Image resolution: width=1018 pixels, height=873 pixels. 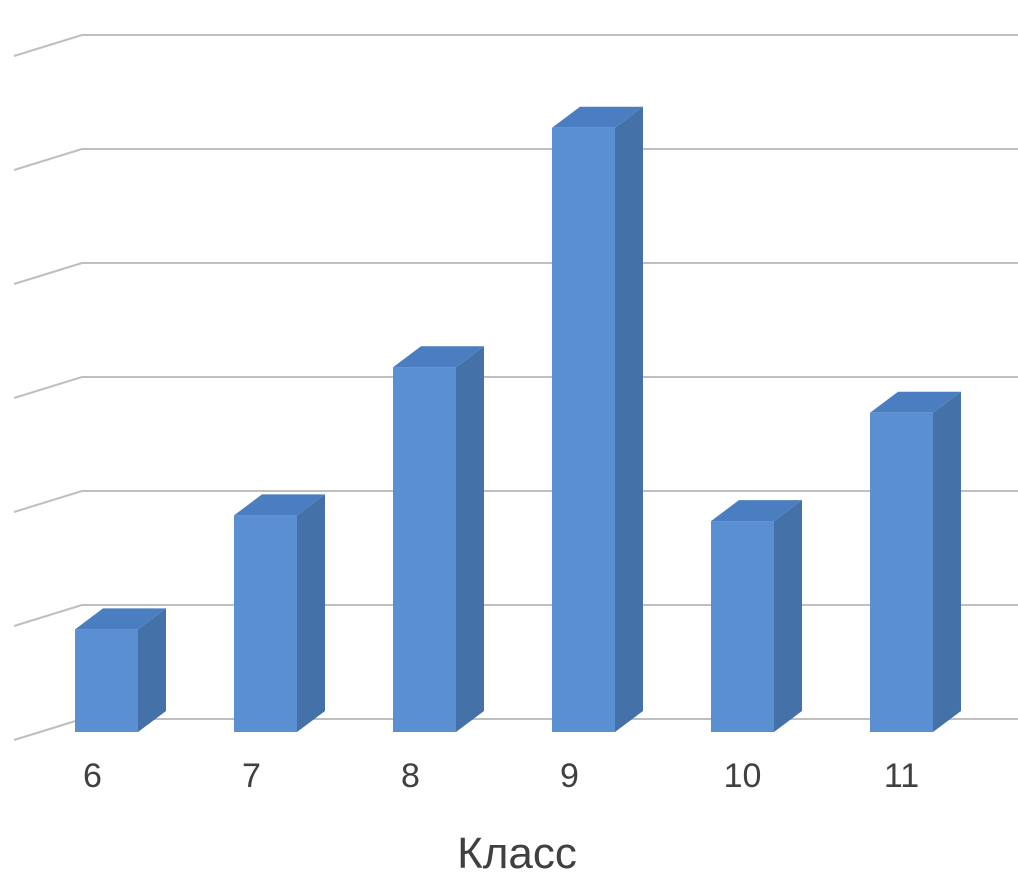 I want to click on x-tick-label: 11, so click(x=901, y=776).